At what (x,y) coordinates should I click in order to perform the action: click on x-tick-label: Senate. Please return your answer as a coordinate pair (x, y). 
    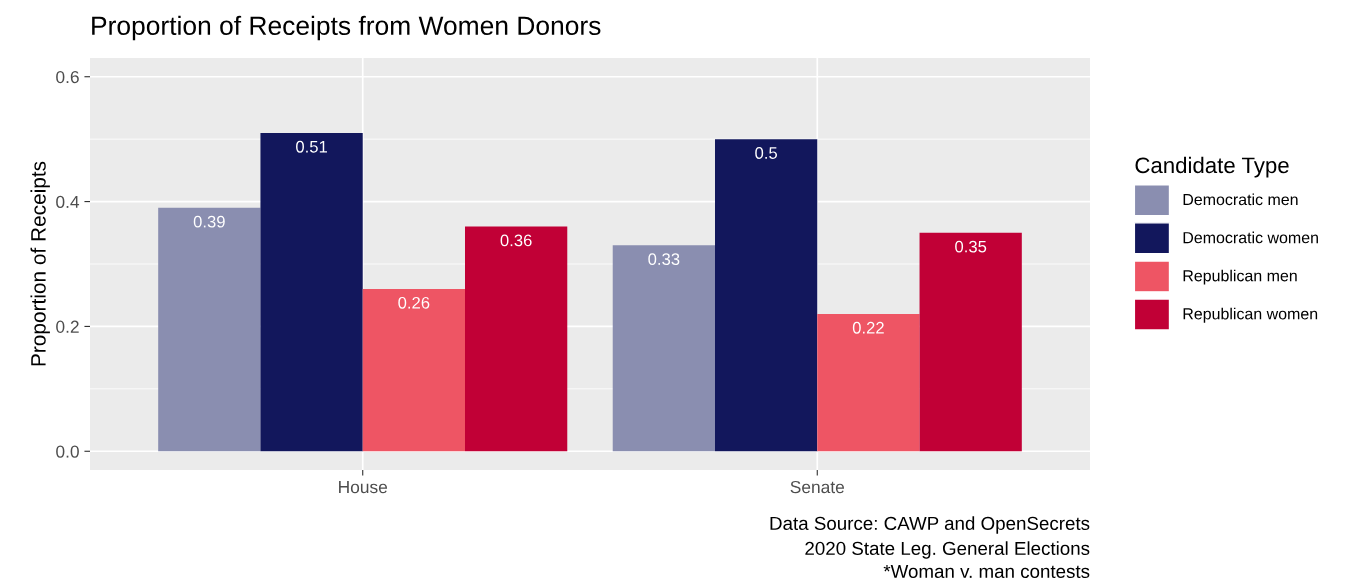
    Looking at the image, I should click on (817, 487).